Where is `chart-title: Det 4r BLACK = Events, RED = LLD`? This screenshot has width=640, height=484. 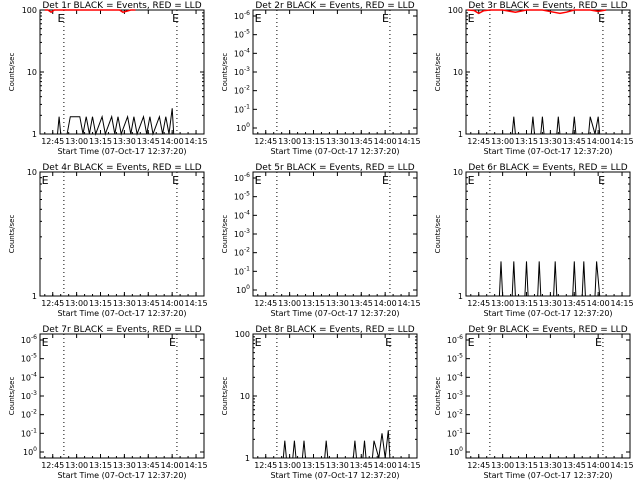
chart-title: Det 4r BLACK = Events, RED = LLD is located at coordinates (121, 168).